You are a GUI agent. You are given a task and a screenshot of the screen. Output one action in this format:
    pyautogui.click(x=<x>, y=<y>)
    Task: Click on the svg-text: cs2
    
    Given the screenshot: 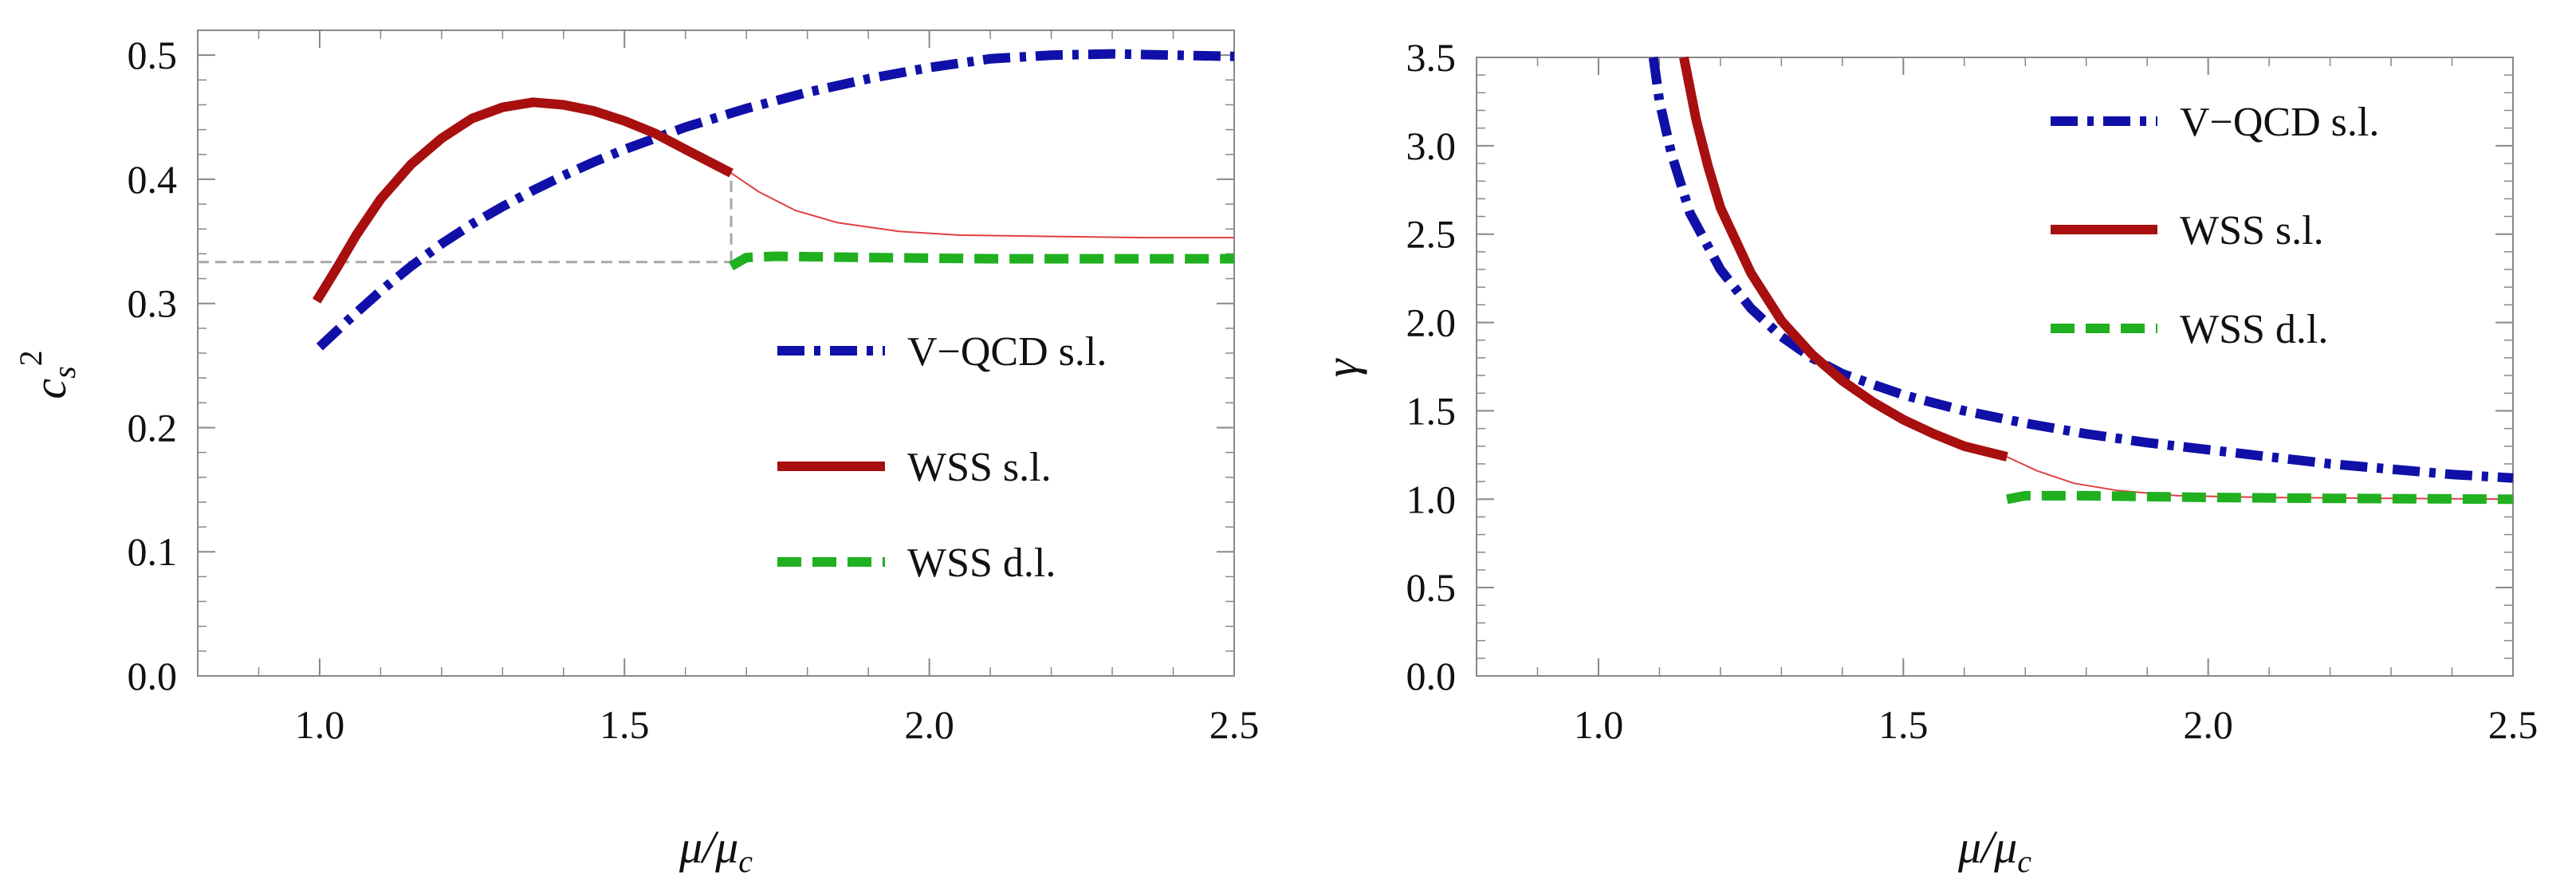 What is the action you would take?
    pyautogui.click(x=48, y=375)
    